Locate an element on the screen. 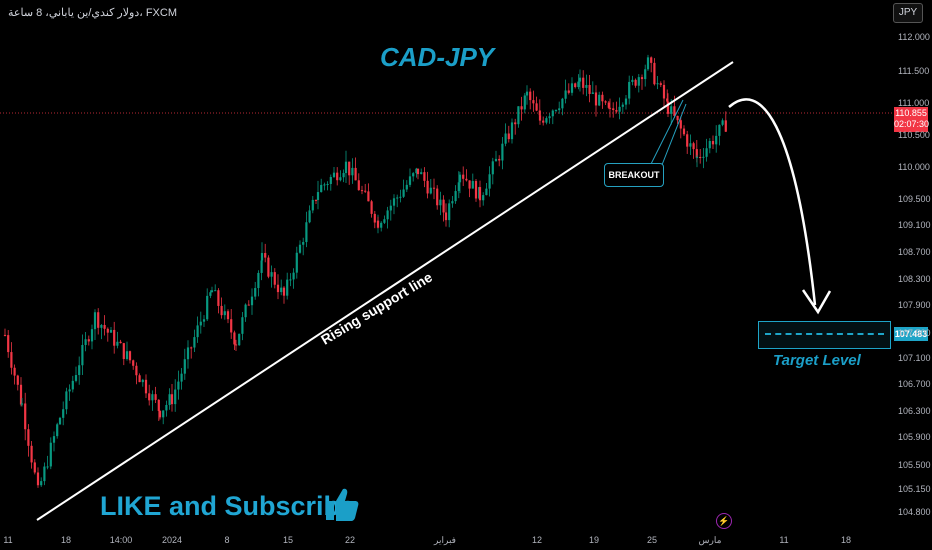 The height and width of the screenshot is (550, 932). x-tick-label: 19 is located at coordinates (594, 540).